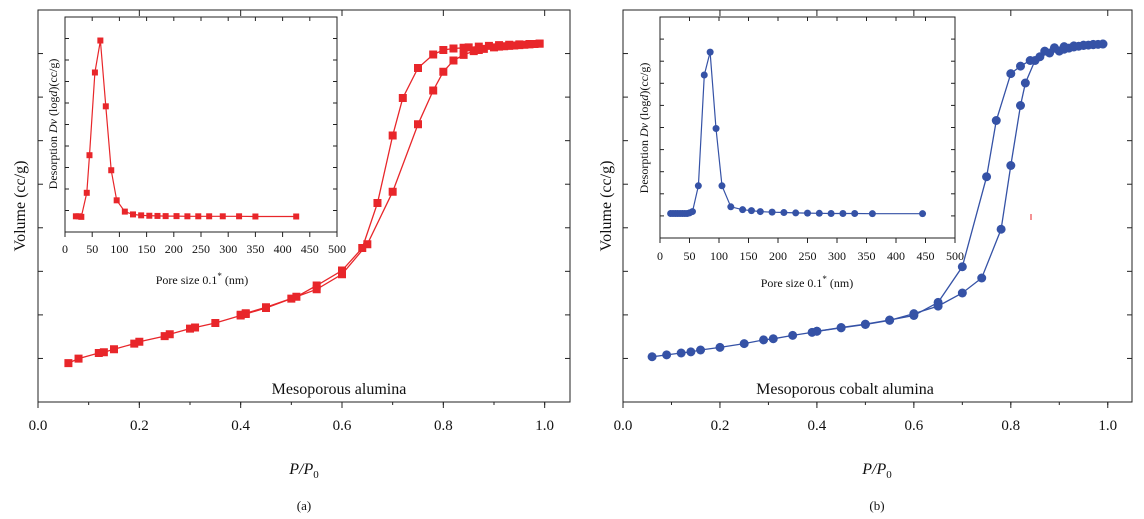 The image size is (1144, 519). Describe the element at coordinates (53, 161) in the screenshot. I see `inset-y-label-prefix: Desorption` at that location.